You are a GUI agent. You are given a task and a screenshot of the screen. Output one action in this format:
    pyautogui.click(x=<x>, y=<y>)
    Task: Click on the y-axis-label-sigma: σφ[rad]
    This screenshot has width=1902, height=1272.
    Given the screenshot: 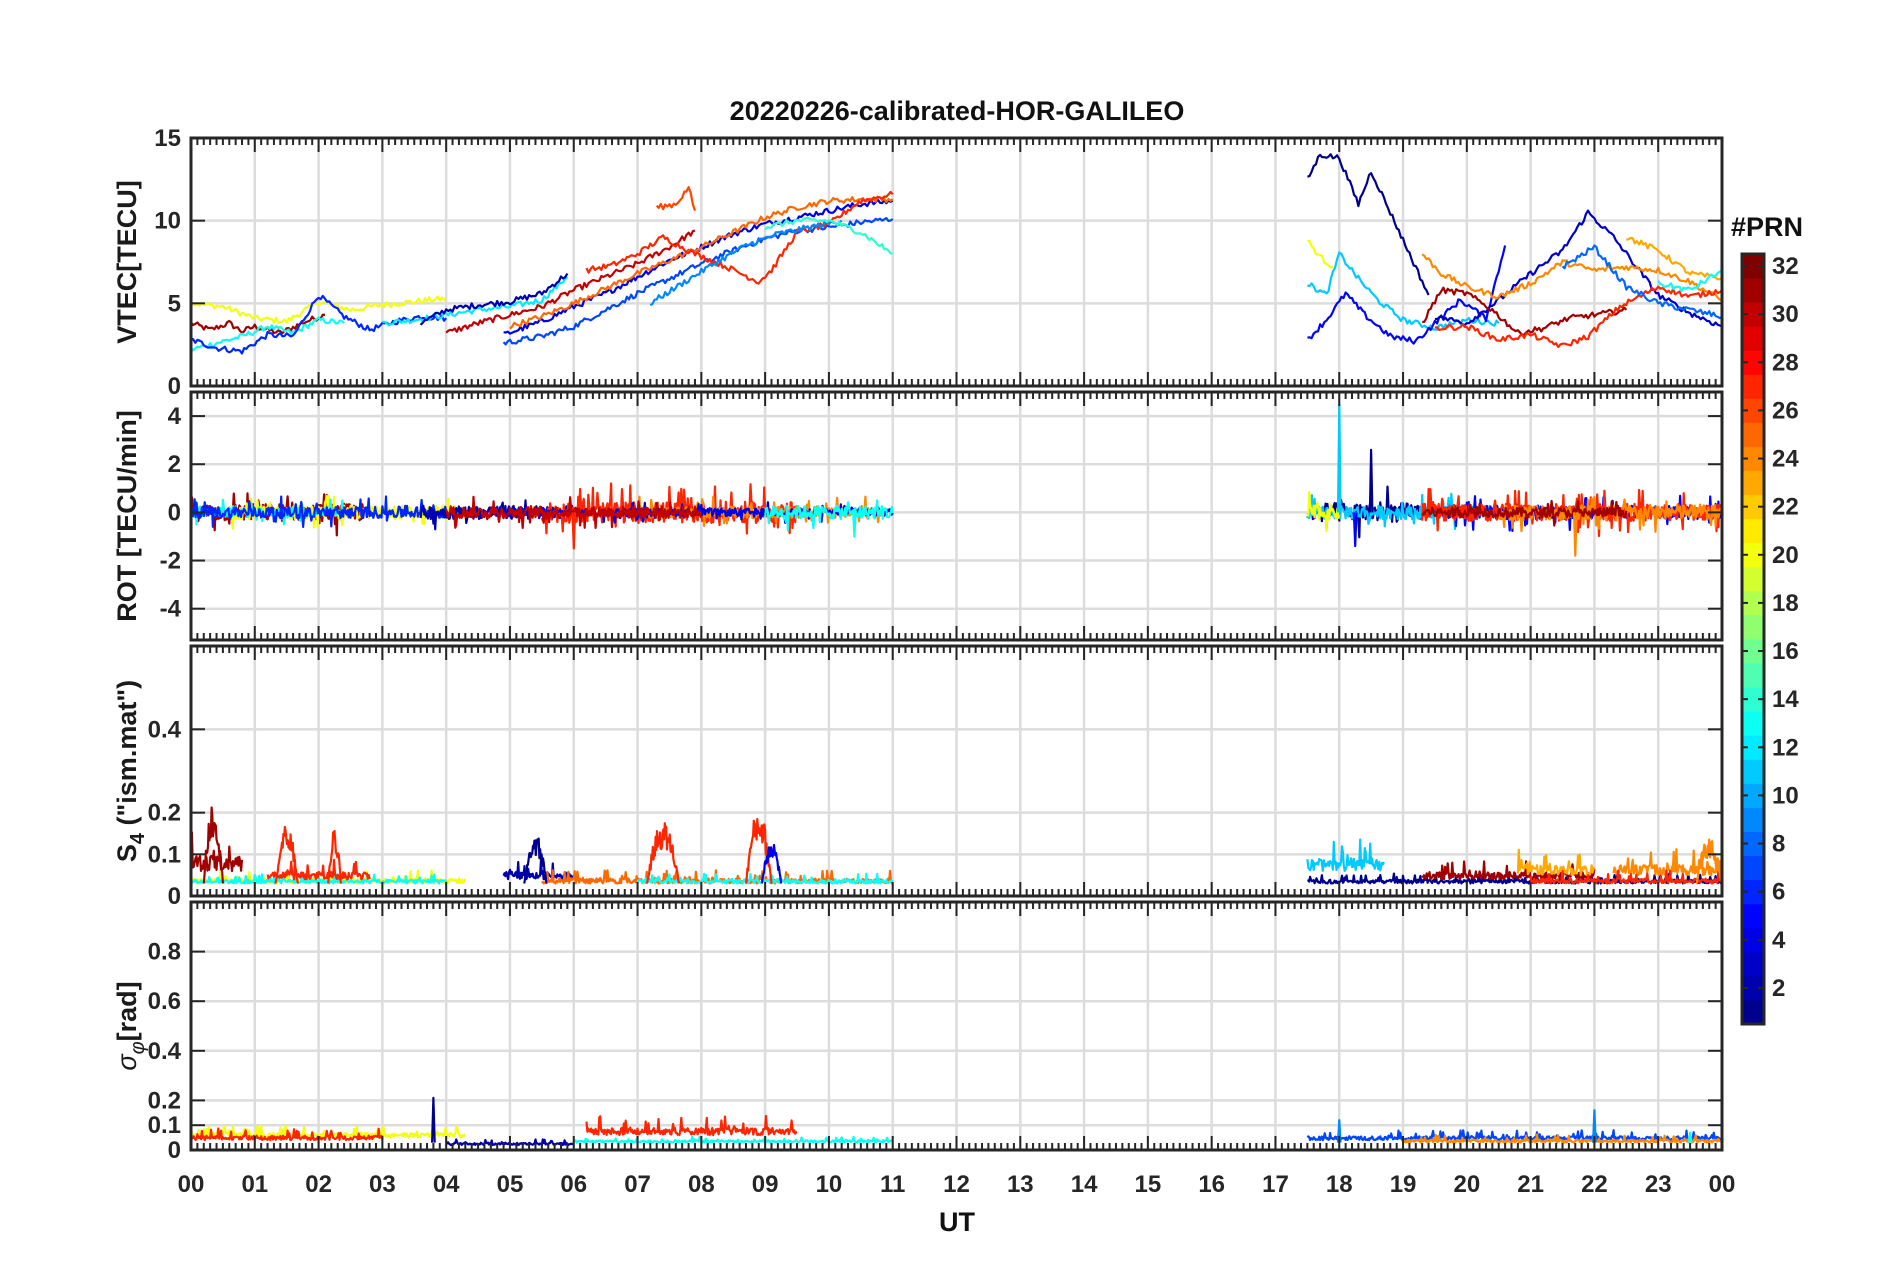 What is the action you would take?
    pyautogui.click(x=130, y=1025)
    